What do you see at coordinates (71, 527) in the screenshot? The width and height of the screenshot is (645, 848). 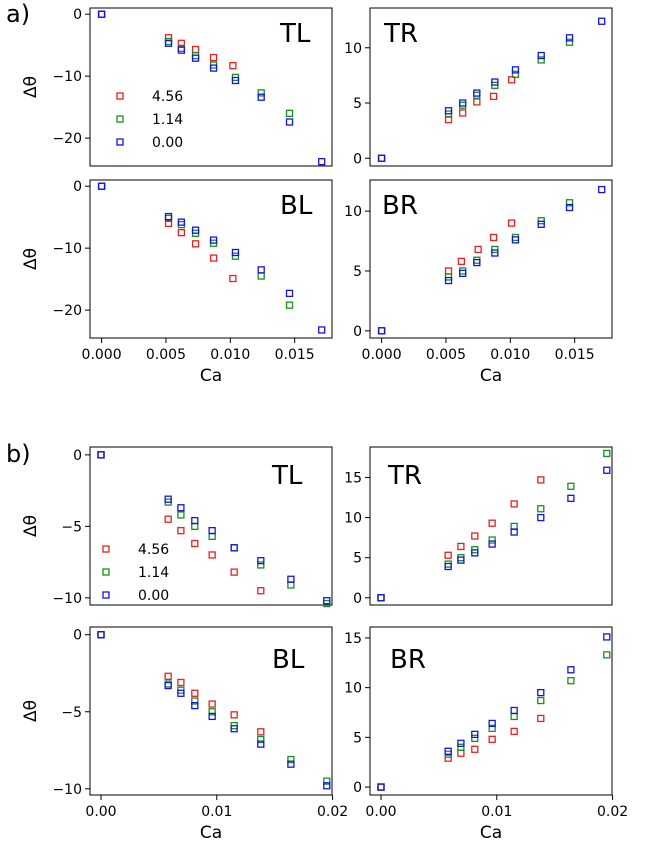 I see `y-tick-label: −5` at bounding box center [71, 527].